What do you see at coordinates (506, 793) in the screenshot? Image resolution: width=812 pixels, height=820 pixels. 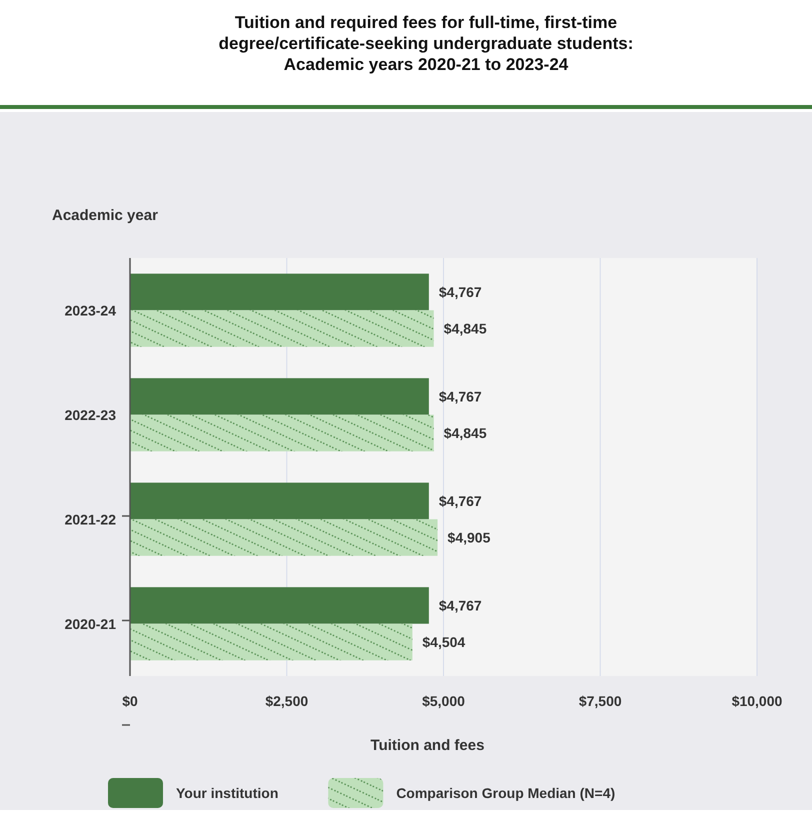 I see `legend-label: Comparison Group Median (N=4)` at bounding box center [506, 793].